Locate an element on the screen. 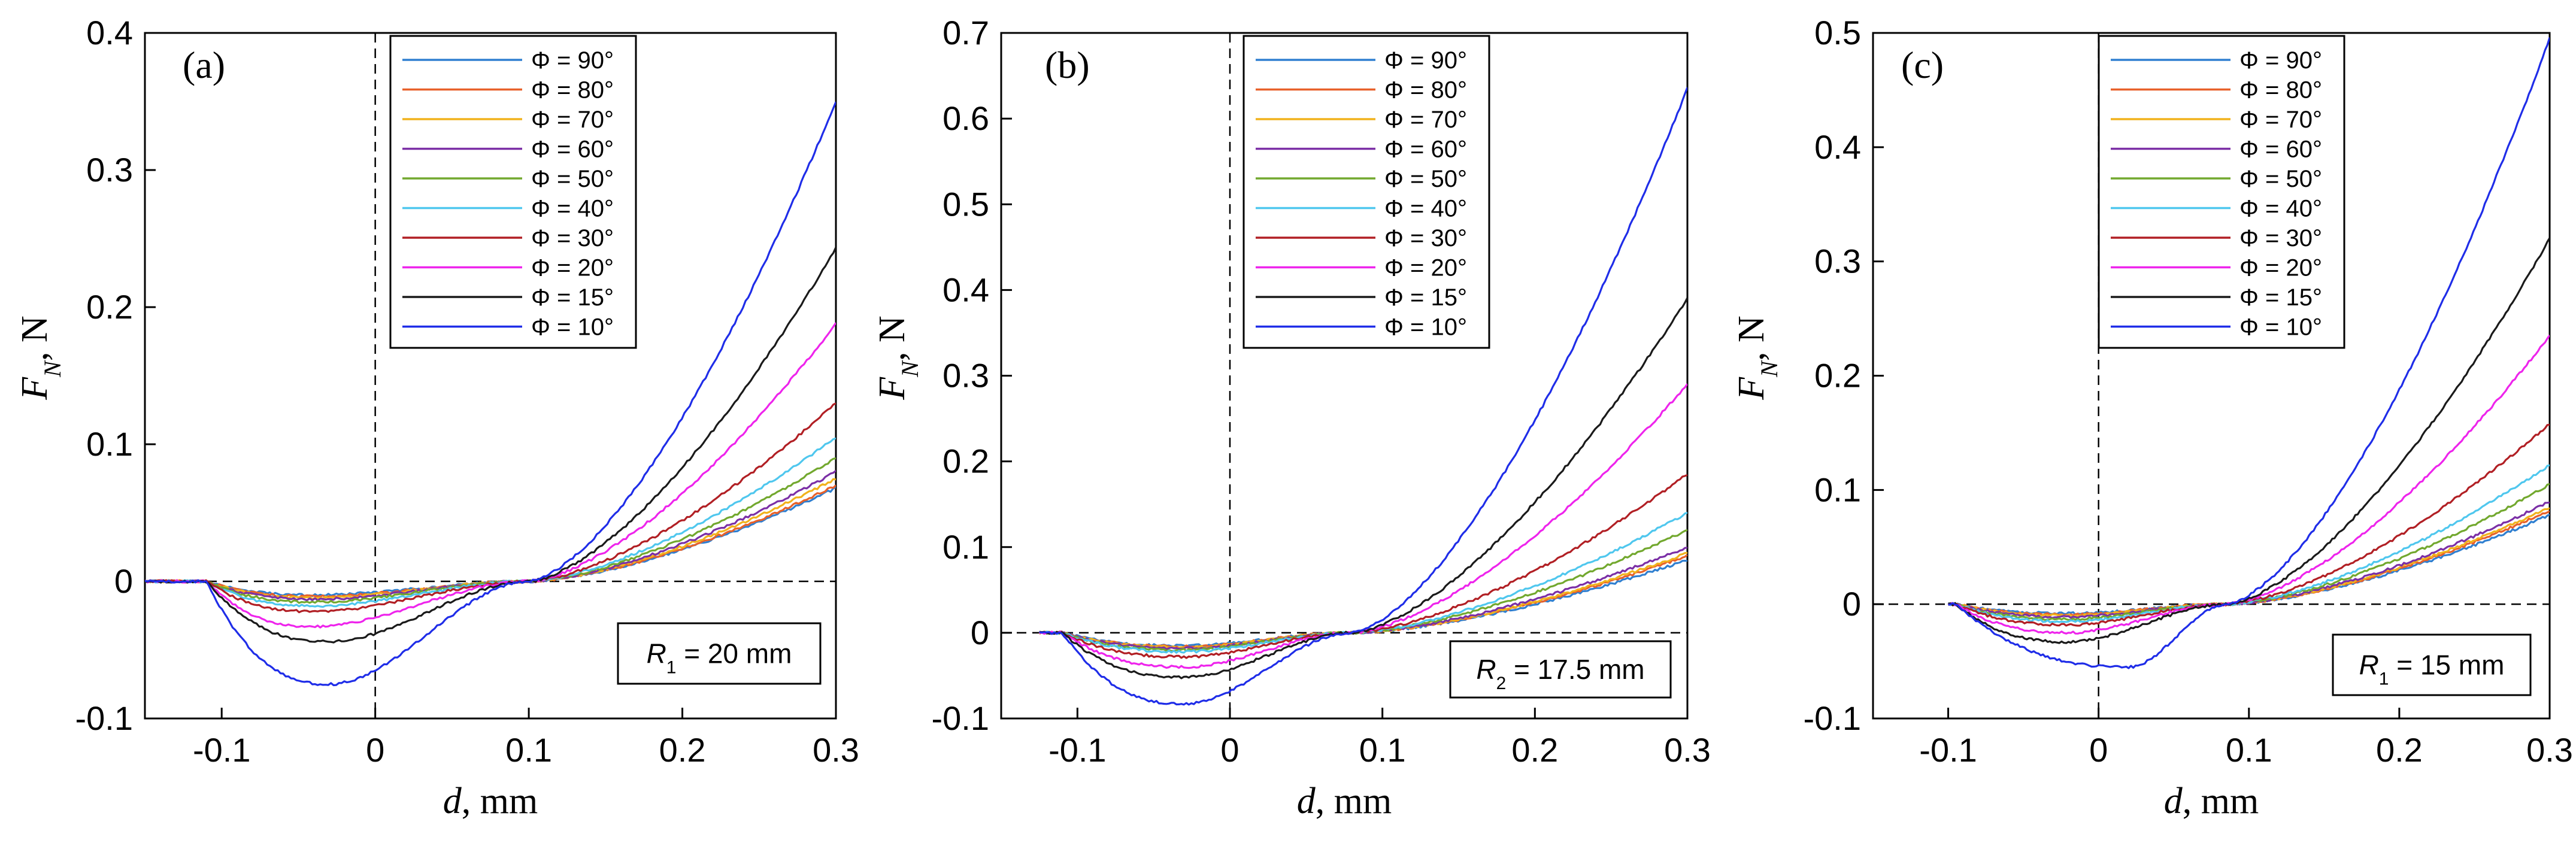  radius-annotation: R1 = 20 mm is located at coordinates (719, 653).